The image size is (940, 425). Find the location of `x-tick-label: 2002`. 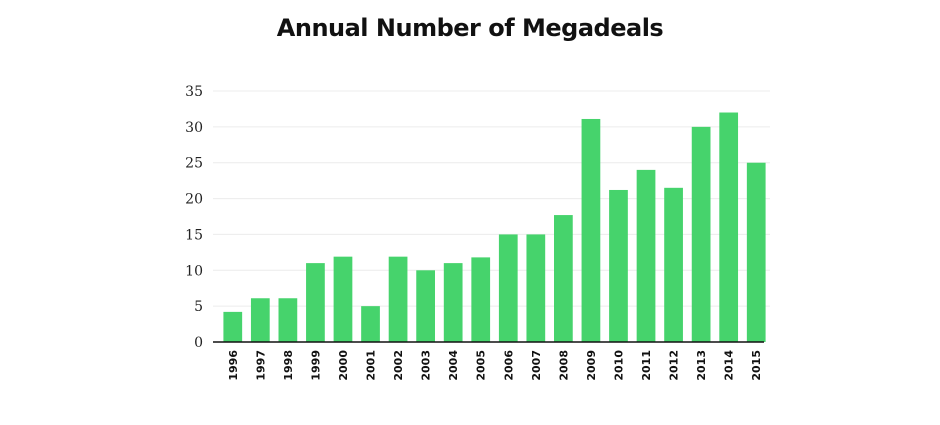

x-tick-label: 2002 is located at coordinates (398, 365).